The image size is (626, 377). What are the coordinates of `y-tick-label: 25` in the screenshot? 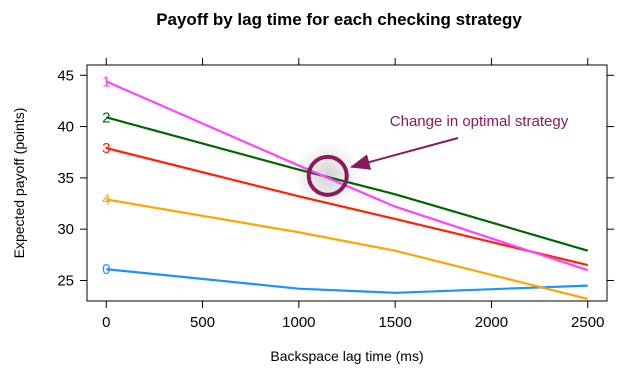 It's located at (65, 280).